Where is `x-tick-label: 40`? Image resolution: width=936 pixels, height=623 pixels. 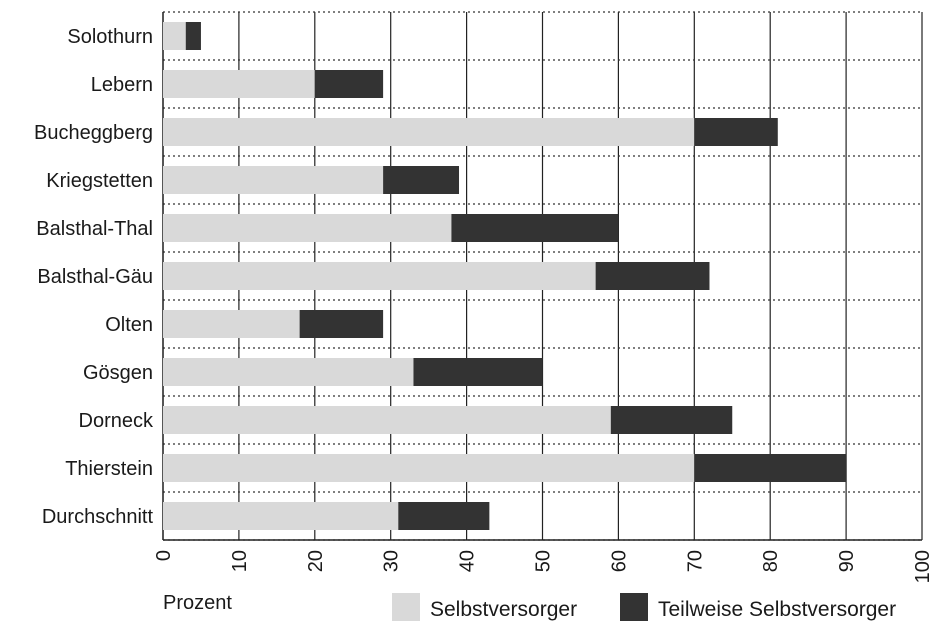
x-tick-label: 40 is located at coordinates (468, 561).